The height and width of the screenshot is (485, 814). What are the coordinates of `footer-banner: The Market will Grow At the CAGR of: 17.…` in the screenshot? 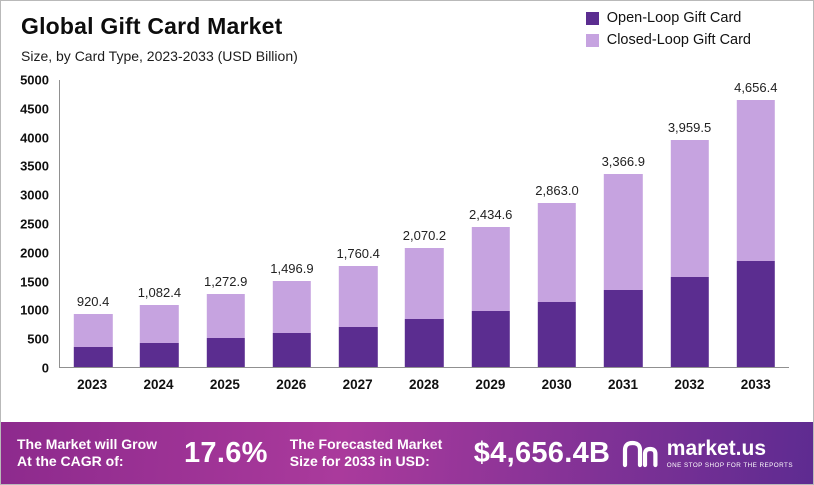 It's located at (407, 453).